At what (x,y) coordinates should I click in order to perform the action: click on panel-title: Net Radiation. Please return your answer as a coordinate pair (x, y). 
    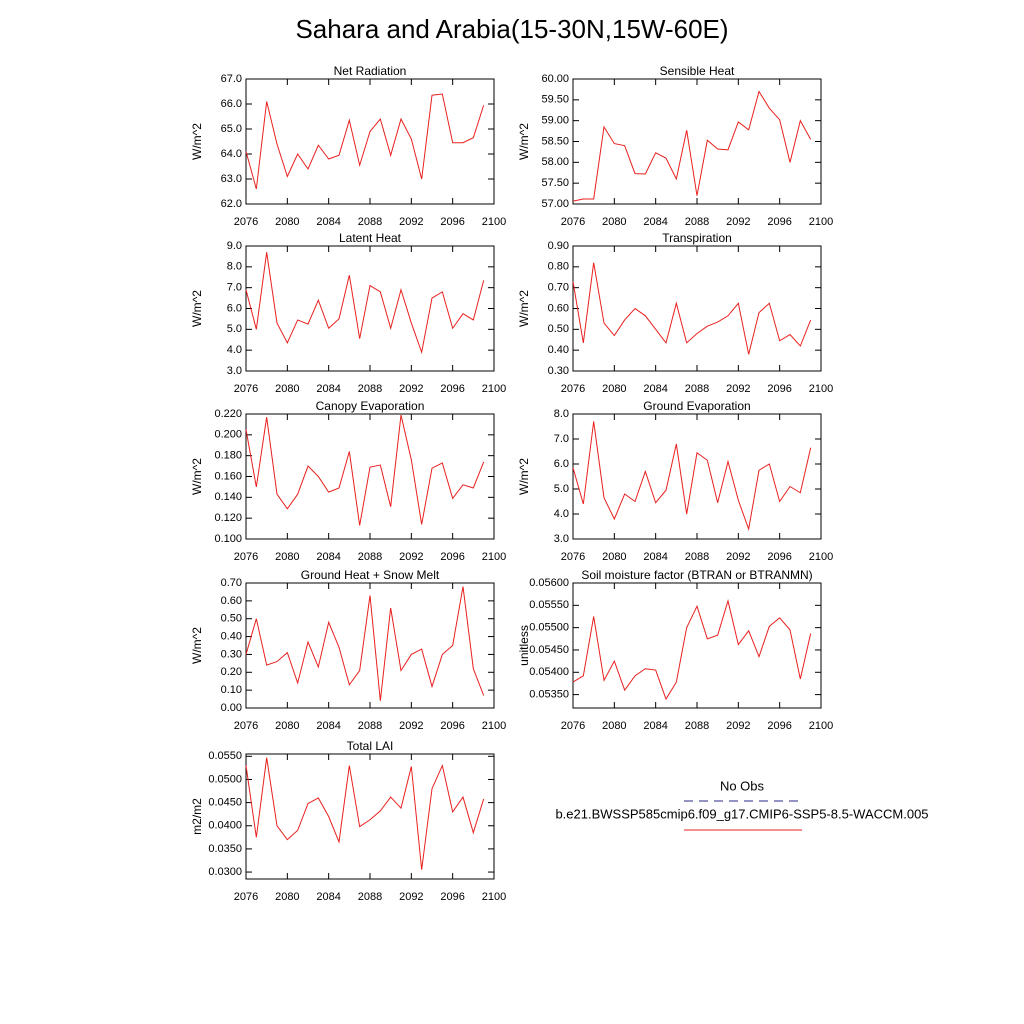
    Looking at the image, I should click on (370, 71).